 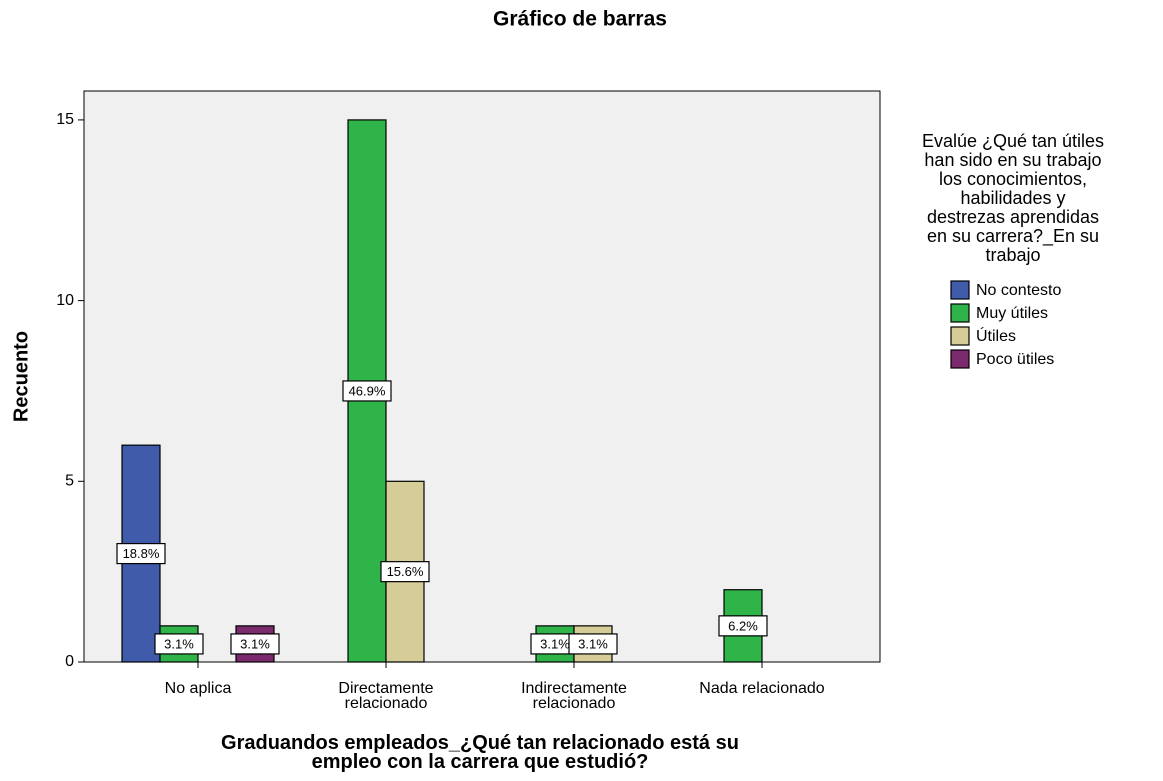 I want to click on y-tick-label: 15, so click(x=65, y=119).